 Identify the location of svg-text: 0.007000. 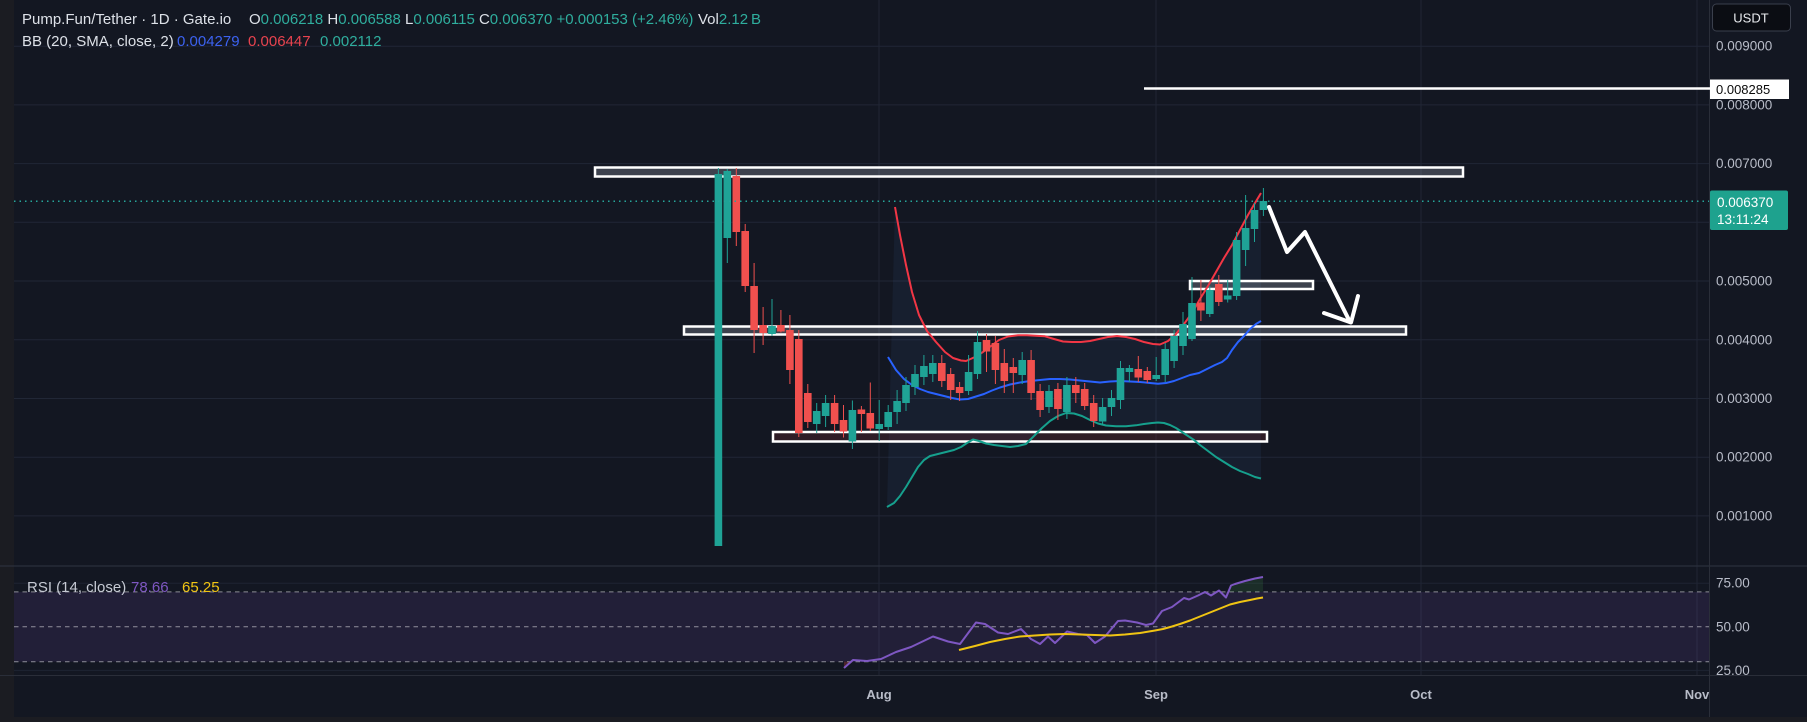
(1744, 163).